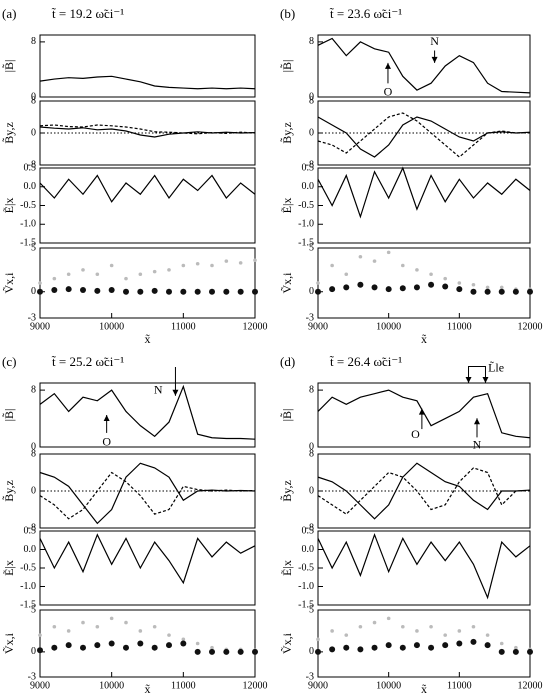 This screenshot has height=697, width=548. Describe the element at coordinates (459, 685) in the screenshot. I see `x-tick-label: 11000` at that location.